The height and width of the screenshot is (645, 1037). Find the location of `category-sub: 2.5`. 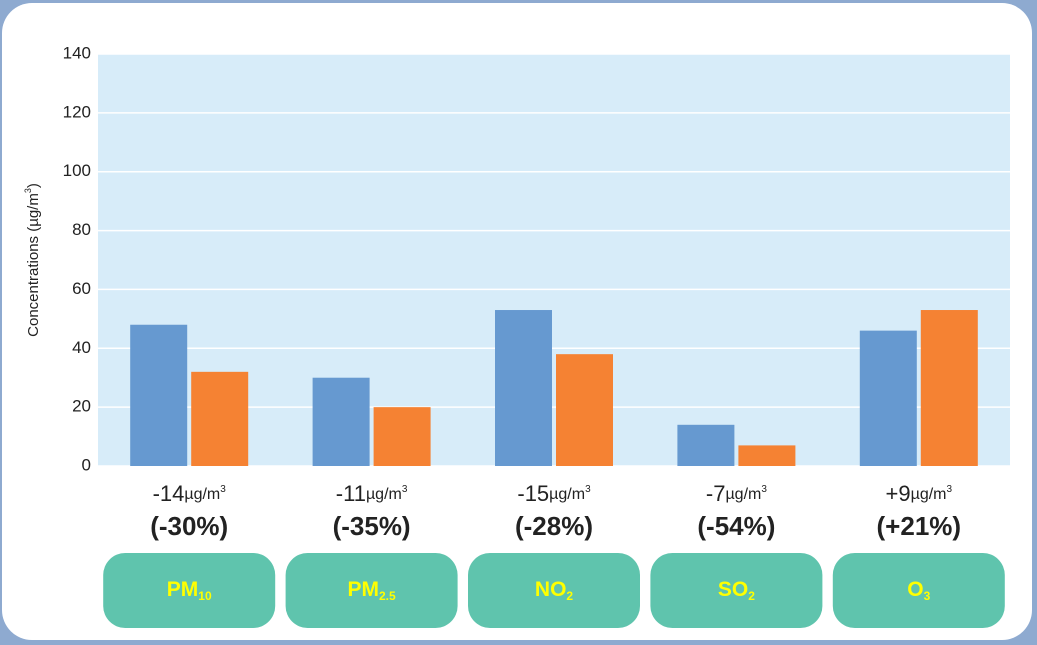

category-sub: 2.5 is located at coordinates (387, 596).